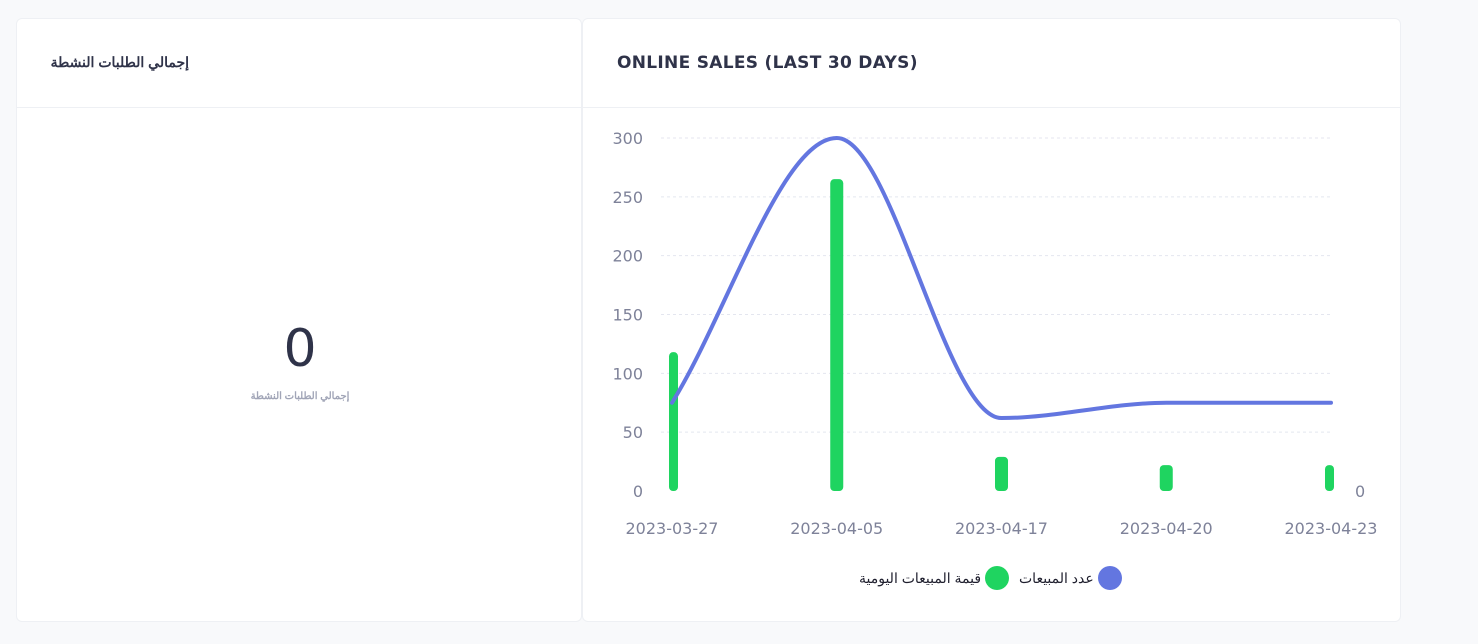 The height and width of the screenshot is (644, 1478). Describe the element at coordinates (672, 528) in the screenshot. I see `x-tick-label: 2023-03-27` at that location.